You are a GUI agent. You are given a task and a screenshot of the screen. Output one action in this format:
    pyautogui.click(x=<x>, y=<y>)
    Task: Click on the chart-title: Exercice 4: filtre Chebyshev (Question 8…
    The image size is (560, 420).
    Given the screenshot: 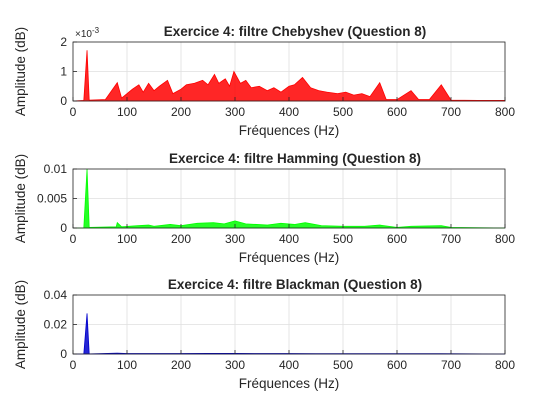 What is the action you would take?
    pyautogui.click(x=295, y=31)
    